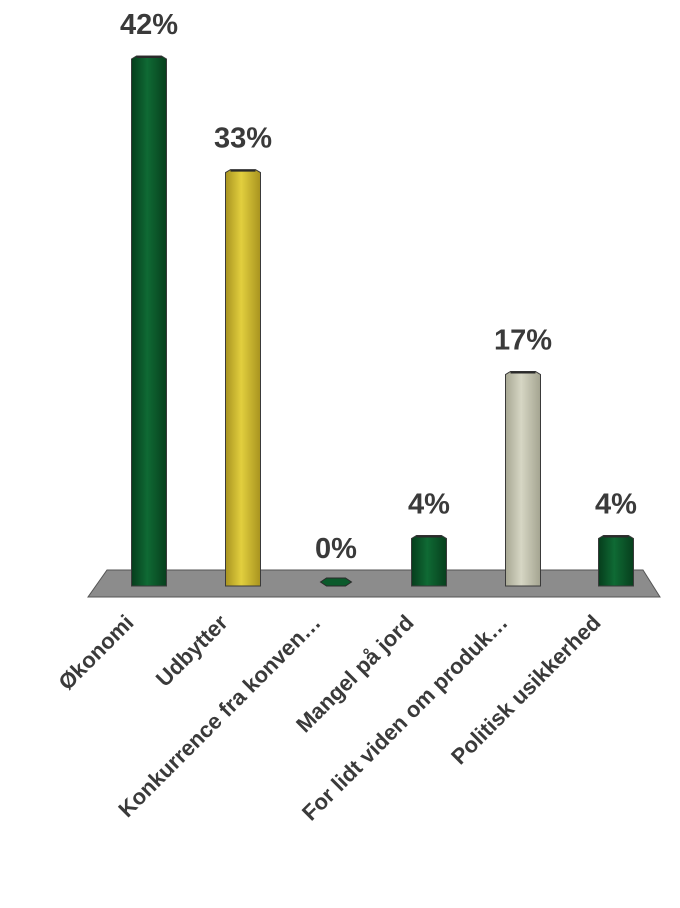 Image resolution: width=680 pixels, height=908 pixels. Describe the element at coordinates (243, 139) in the screenshot. I see `data-label-2: 33%` at that location.